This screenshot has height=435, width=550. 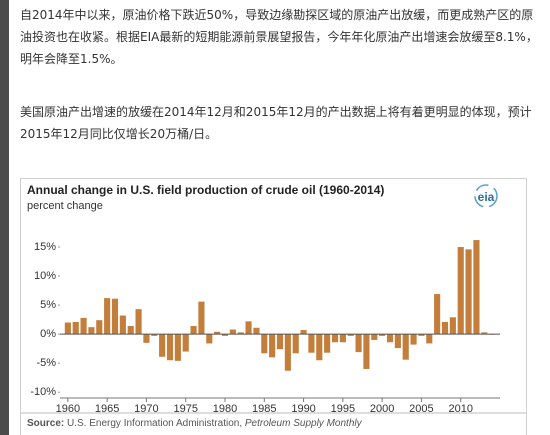 What do you see at coordinates (185, 409) in the screenshot?
I see `x-tick-label: 1975` at bounding box center [185, 409].